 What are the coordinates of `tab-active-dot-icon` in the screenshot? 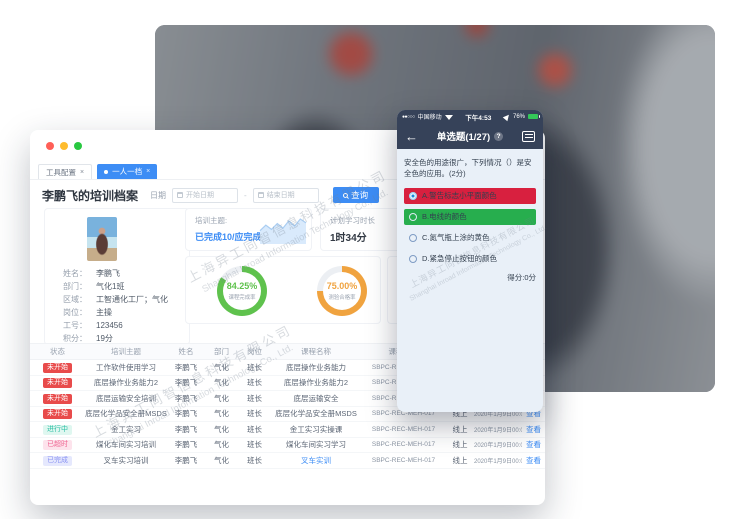 It's located at (106, 171).